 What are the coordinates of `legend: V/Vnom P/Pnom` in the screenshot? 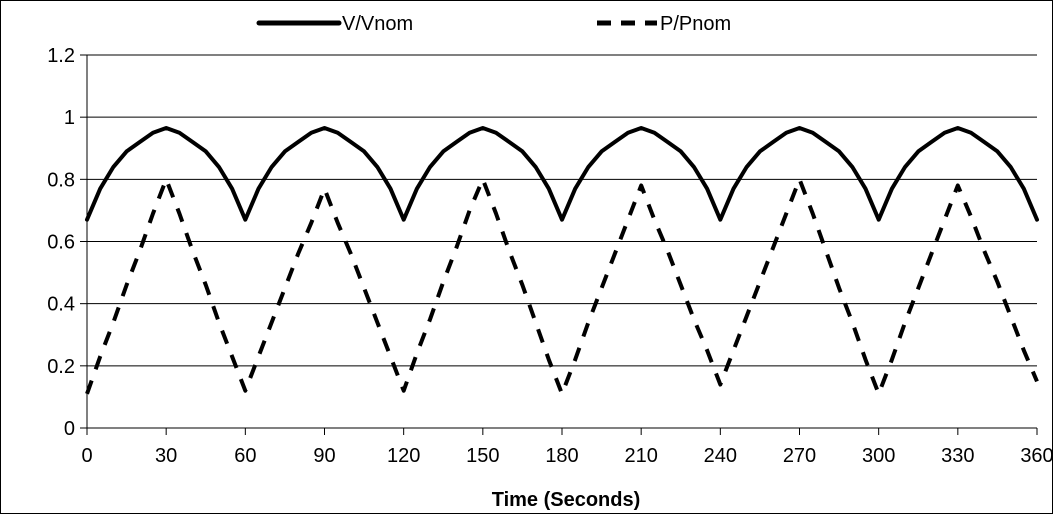 It's located at (493, 24).